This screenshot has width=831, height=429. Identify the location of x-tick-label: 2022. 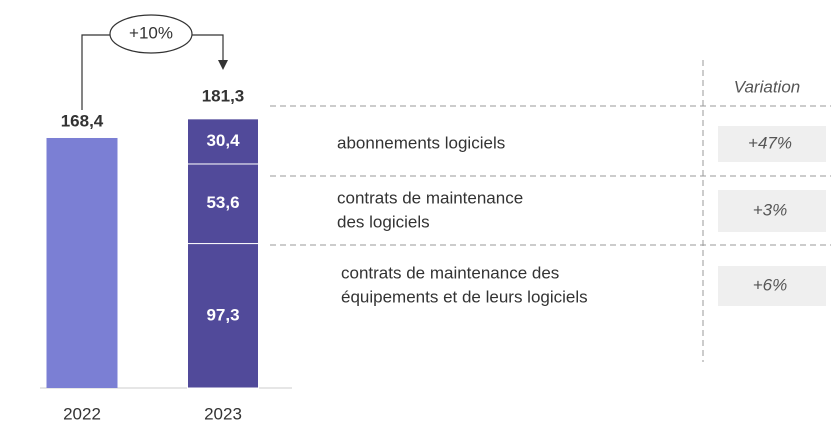
(82, 413).